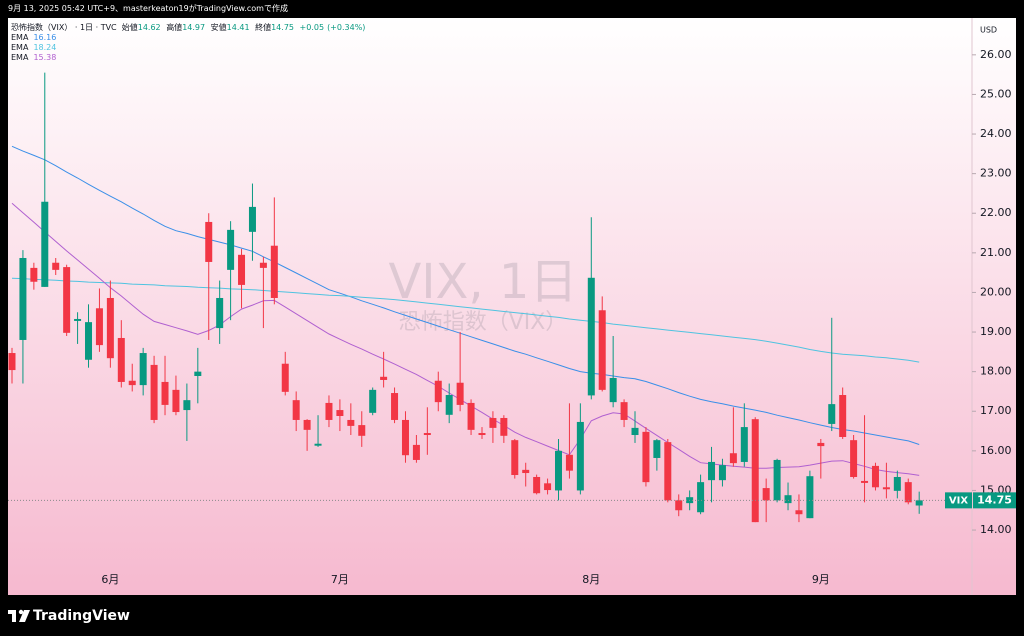 The width and height of the screenshot is (1024, 636). I want to click on price-label-bg, so click(958, 500).